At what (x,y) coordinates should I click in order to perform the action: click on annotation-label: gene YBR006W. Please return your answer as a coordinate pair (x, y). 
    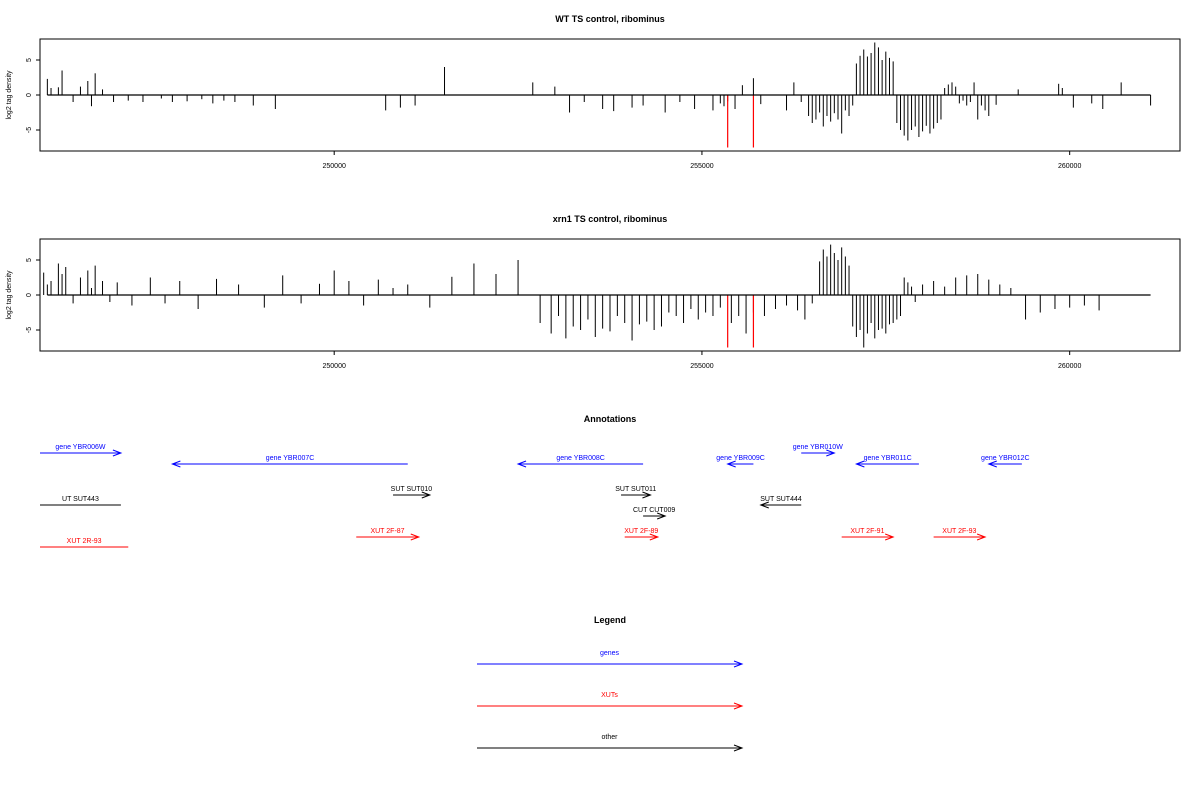
    Looking at the image, I should click on (80, 447).